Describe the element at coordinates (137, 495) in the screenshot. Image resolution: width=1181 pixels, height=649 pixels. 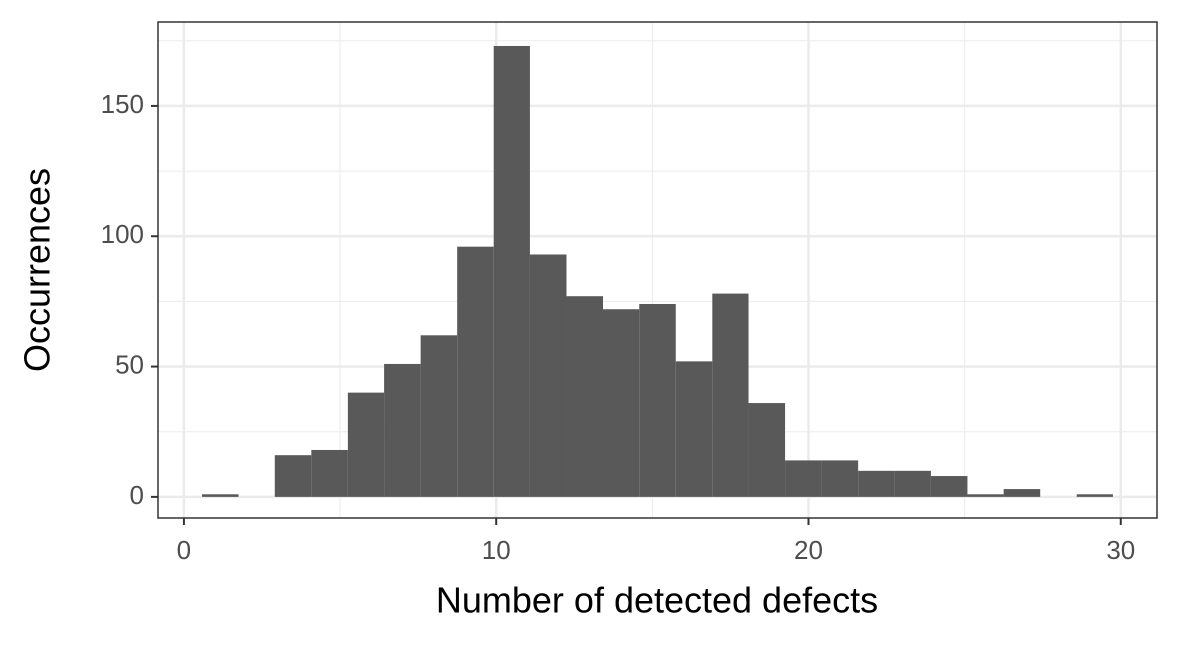
I see `y-tick-label: 0` at that location.